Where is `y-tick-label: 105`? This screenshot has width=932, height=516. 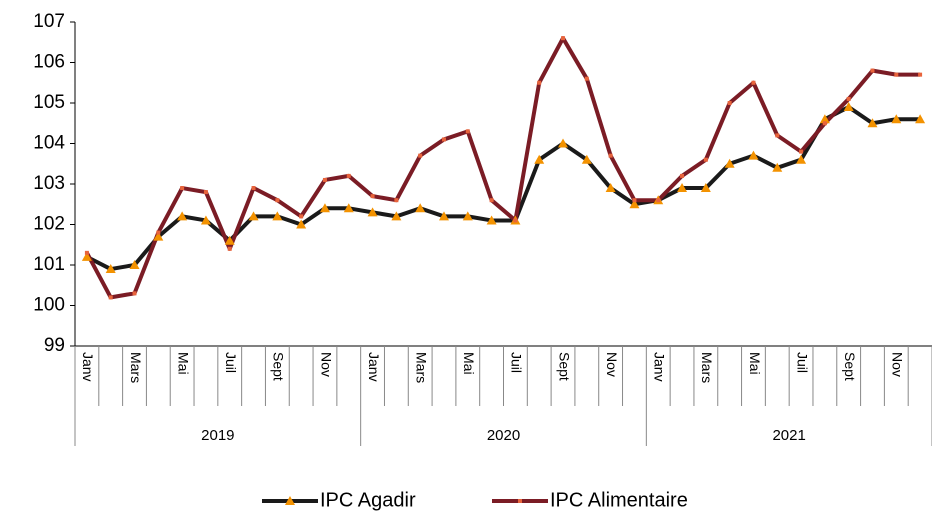 y-tick-label: 105 is located at coordinates (49, 102).